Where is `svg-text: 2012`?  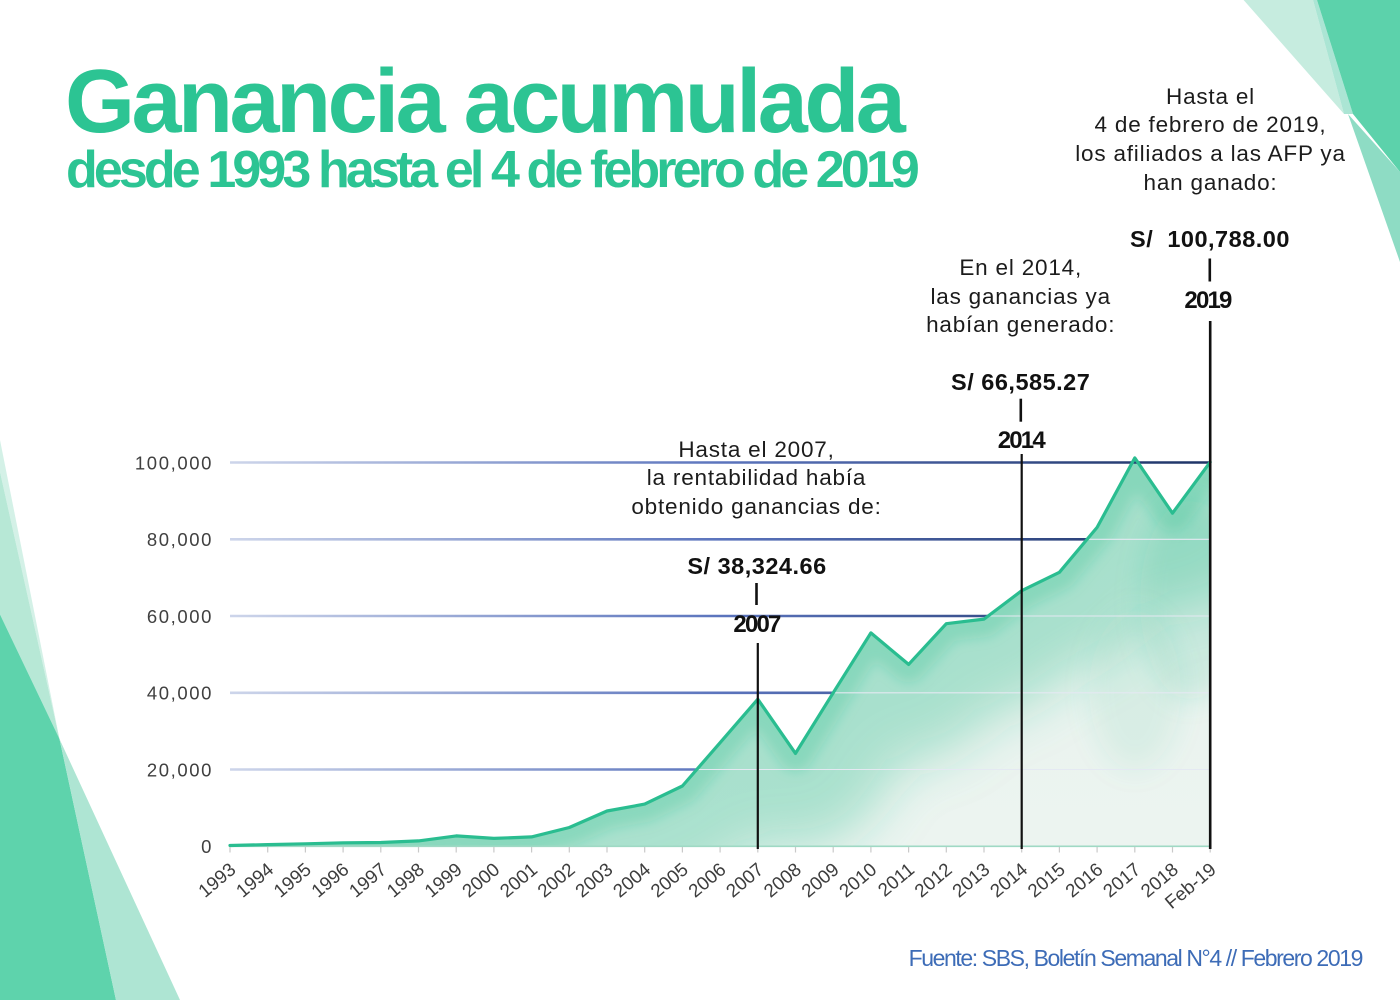 svg-text: 2012 is located at coordinates (933, 879).